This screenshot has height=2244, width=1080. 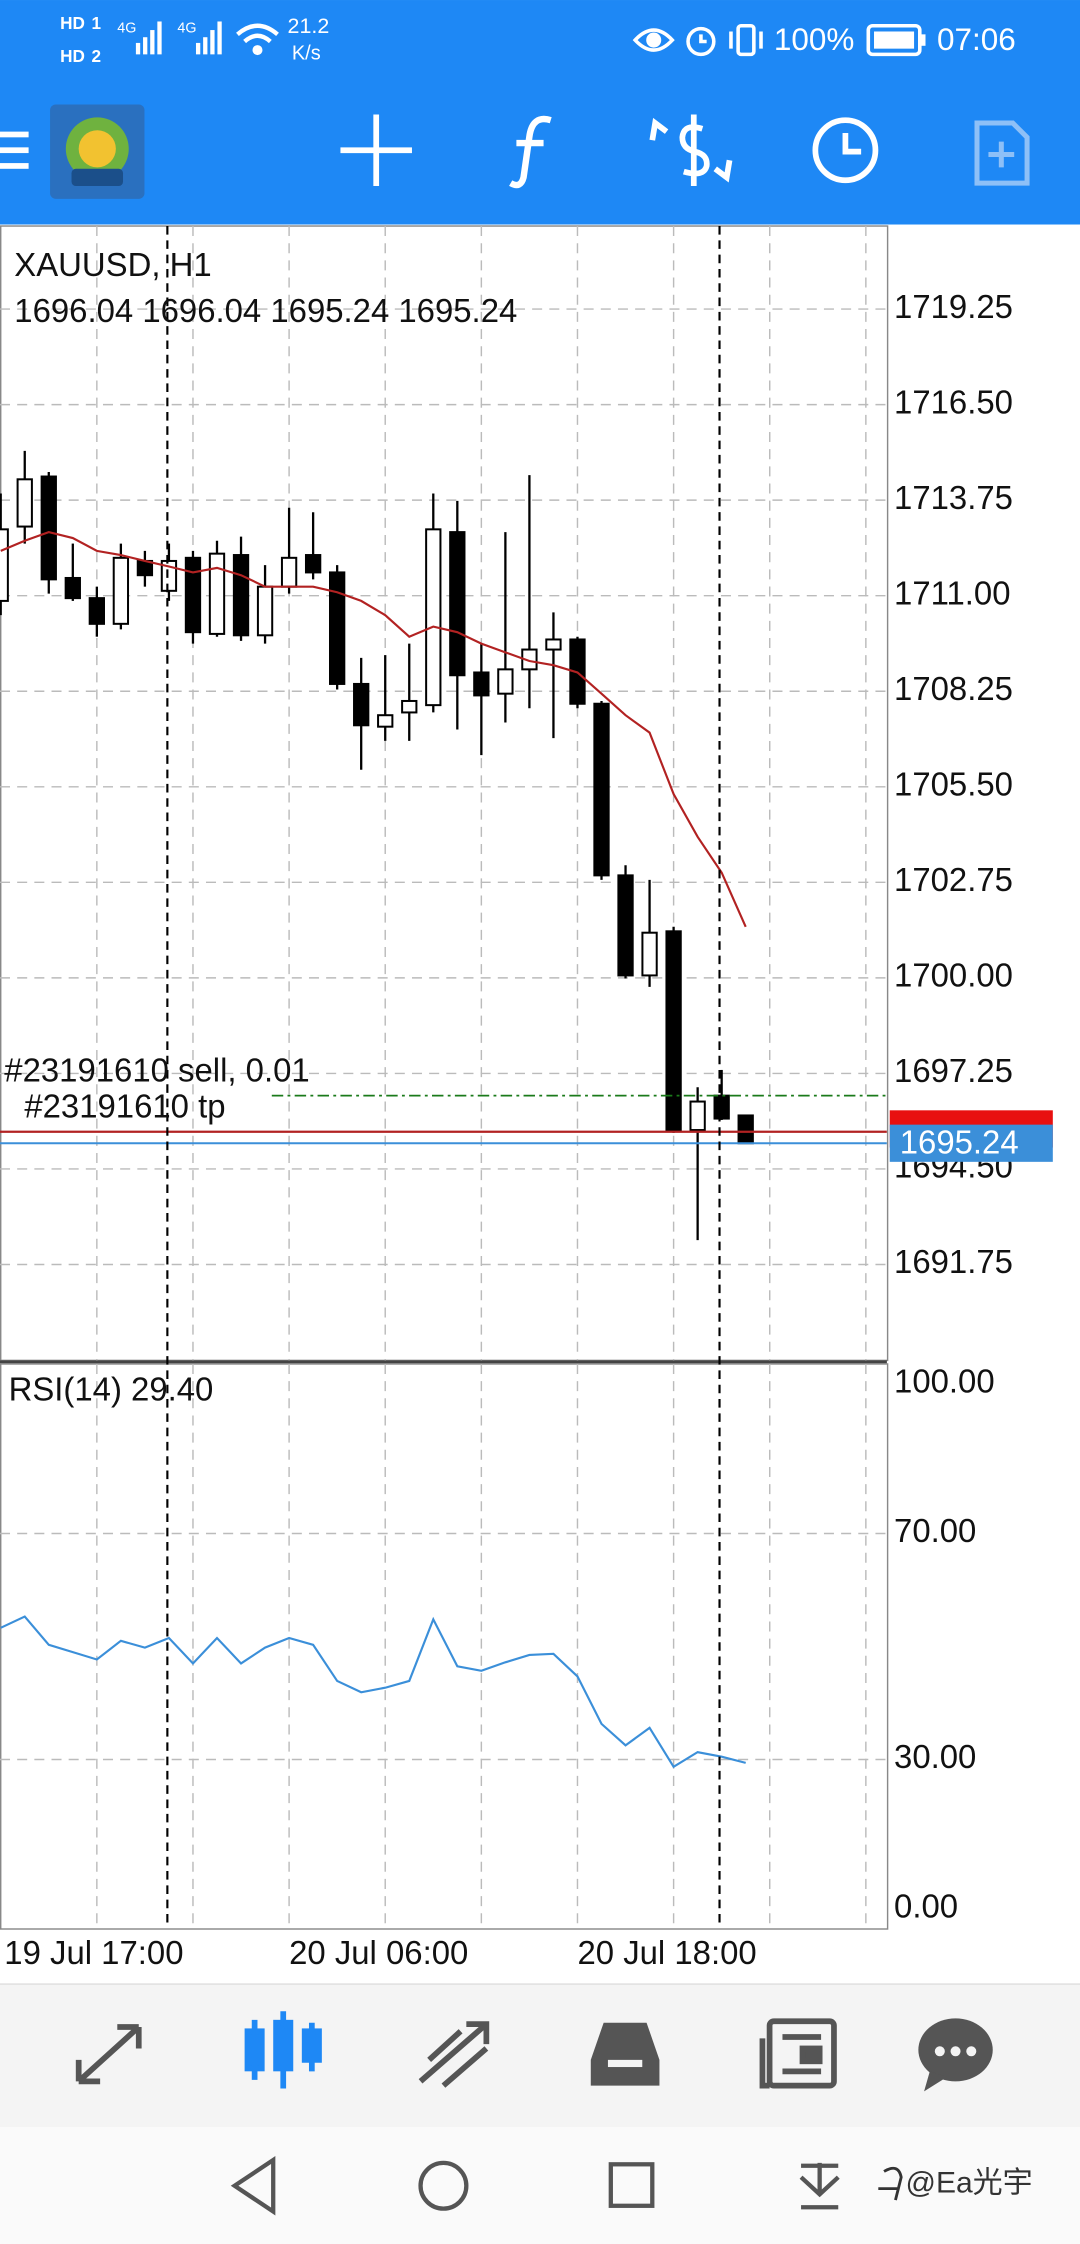 I want to click on bid-price-label: 1695.24, so click(x=959, y=1141).